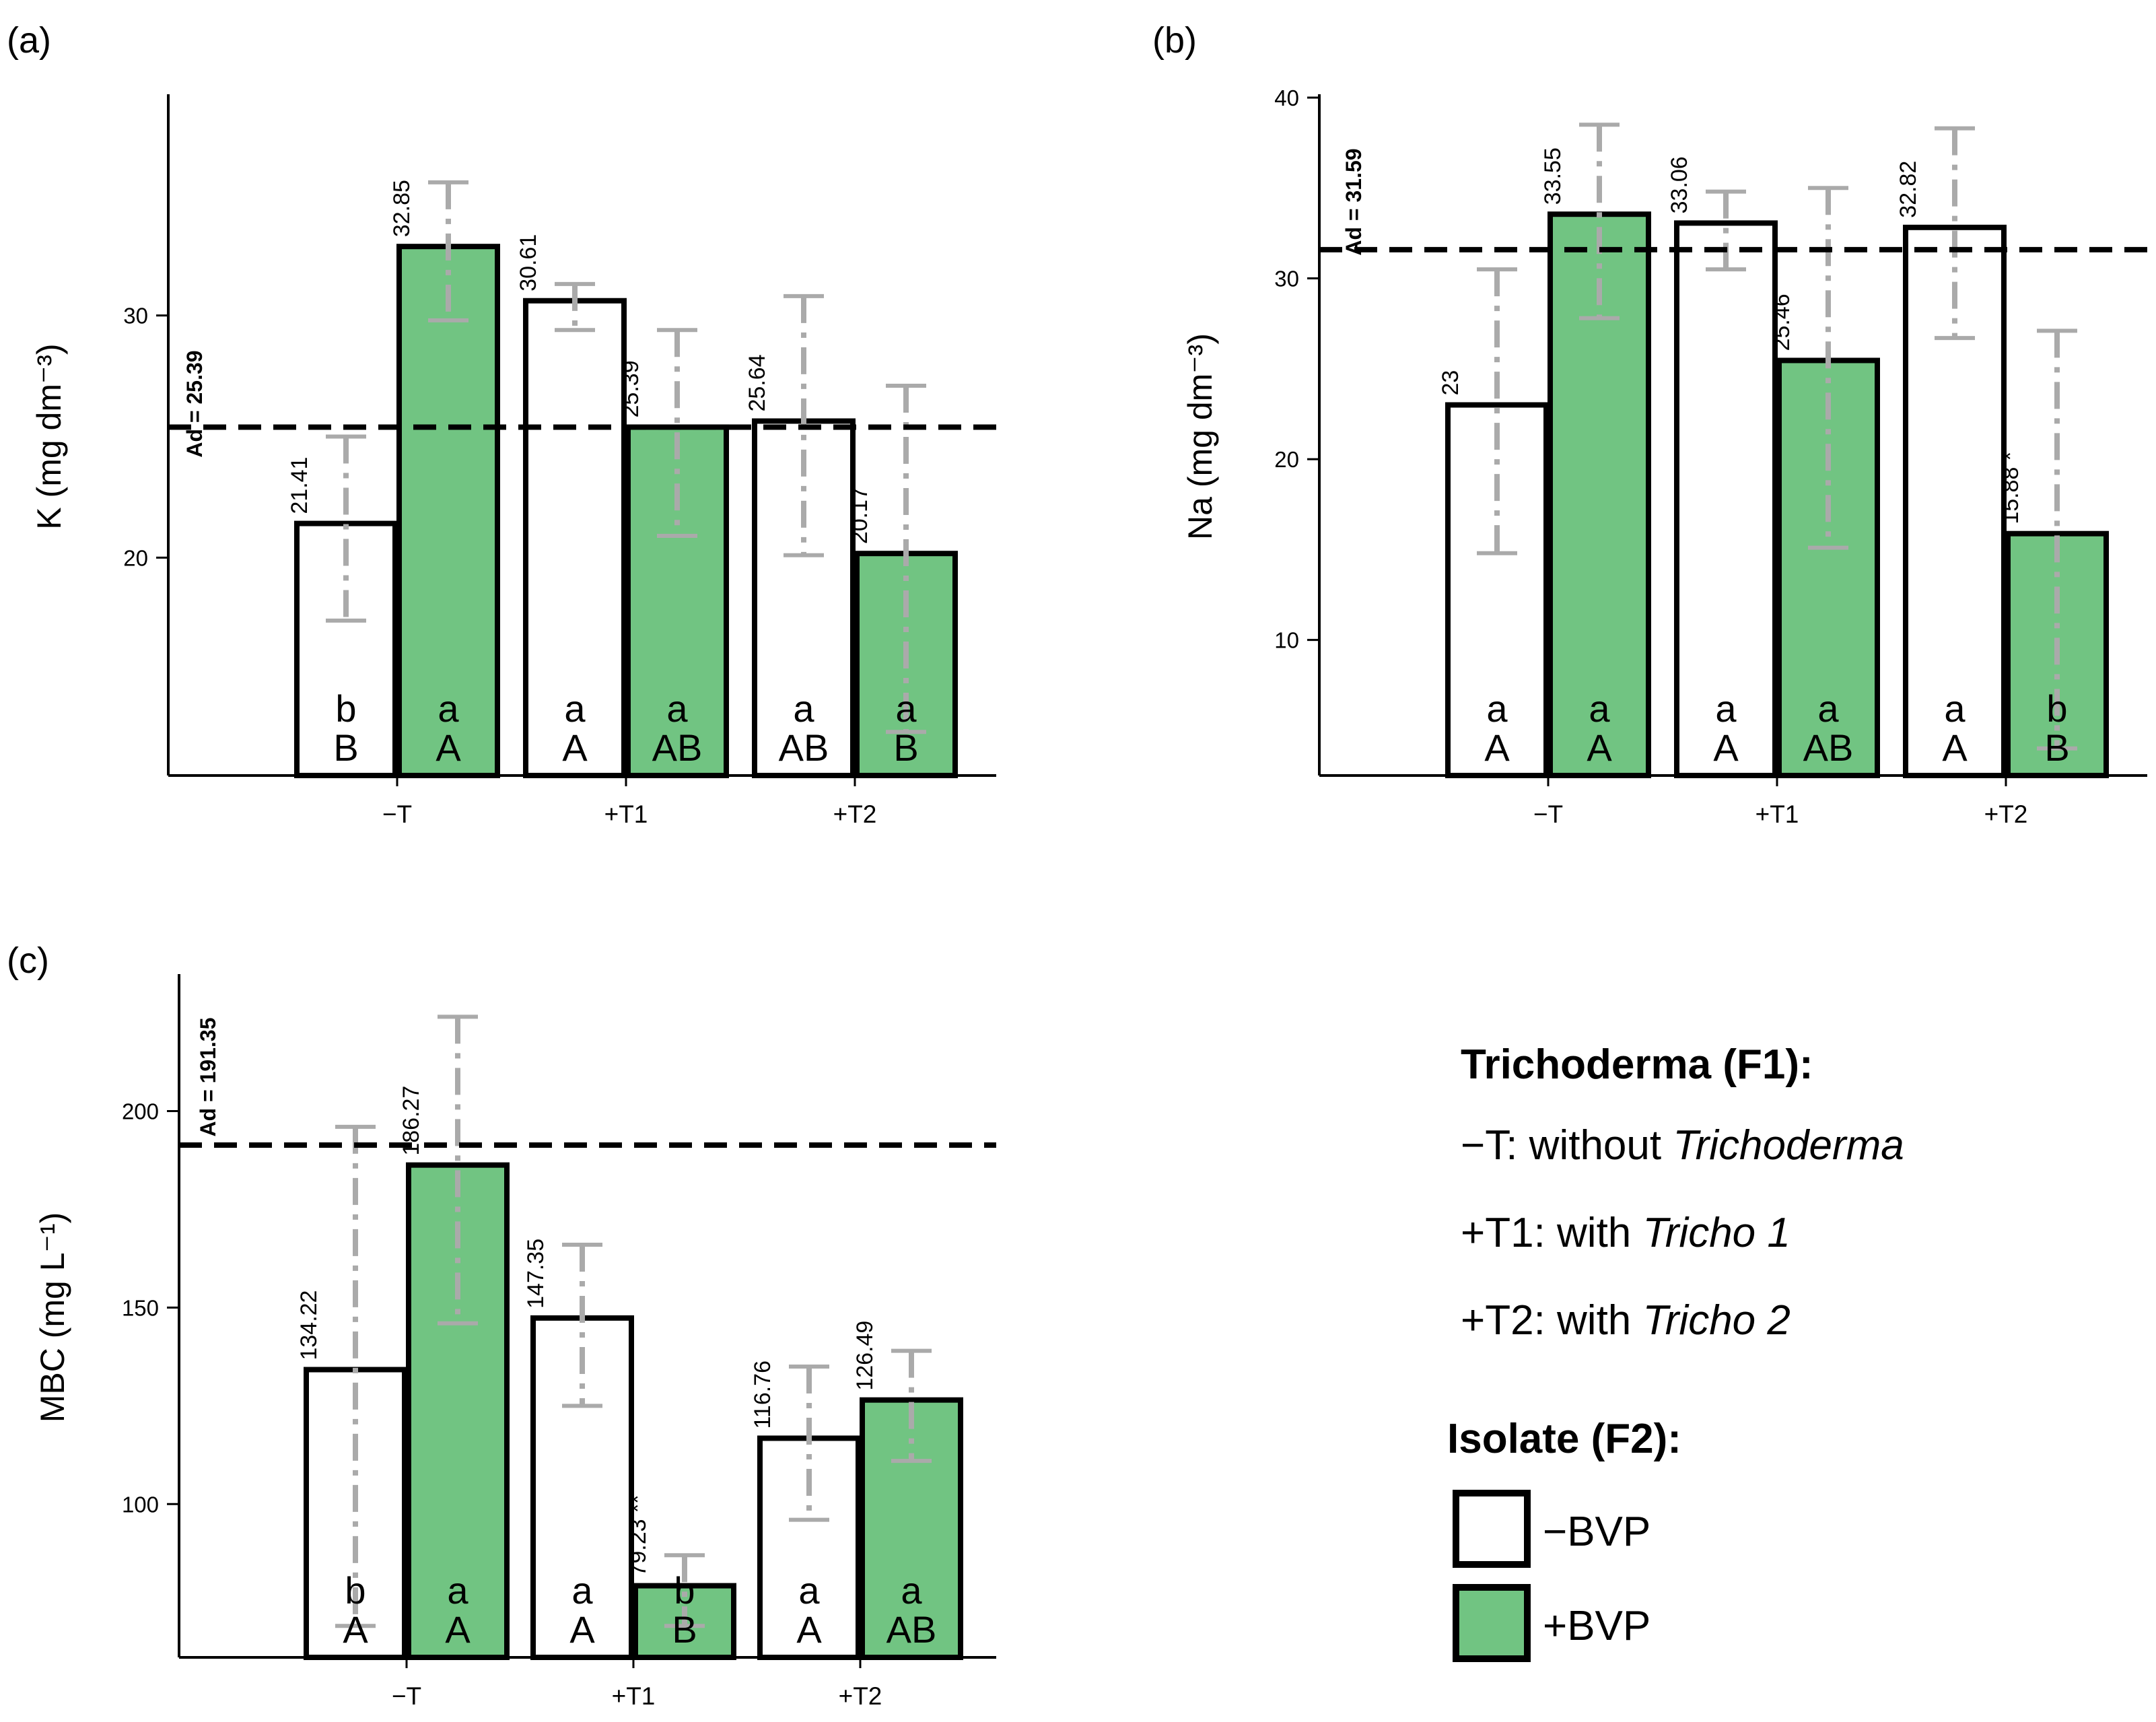 Image resolution: width=2156 pixels, height=1722 pixels. Describe the element at coordinates (135, 316) in the screenshot. I see `y-tick-label: 30` at that location.